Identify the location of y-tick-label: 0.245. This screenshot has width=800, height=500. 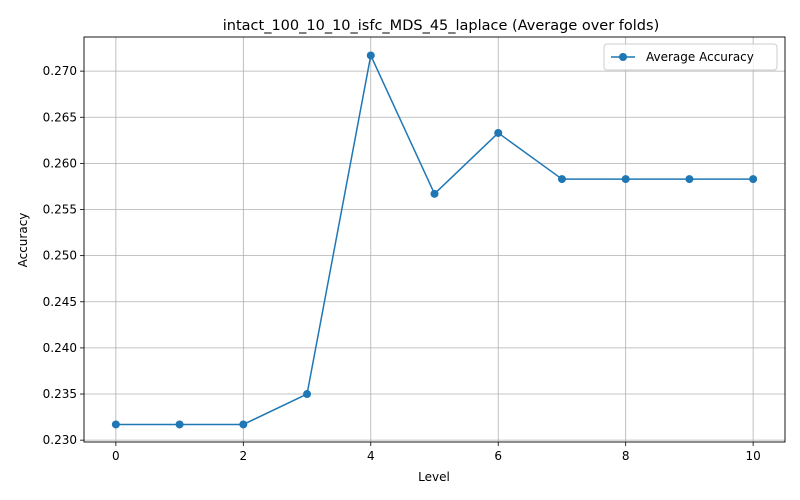
(60, 302).